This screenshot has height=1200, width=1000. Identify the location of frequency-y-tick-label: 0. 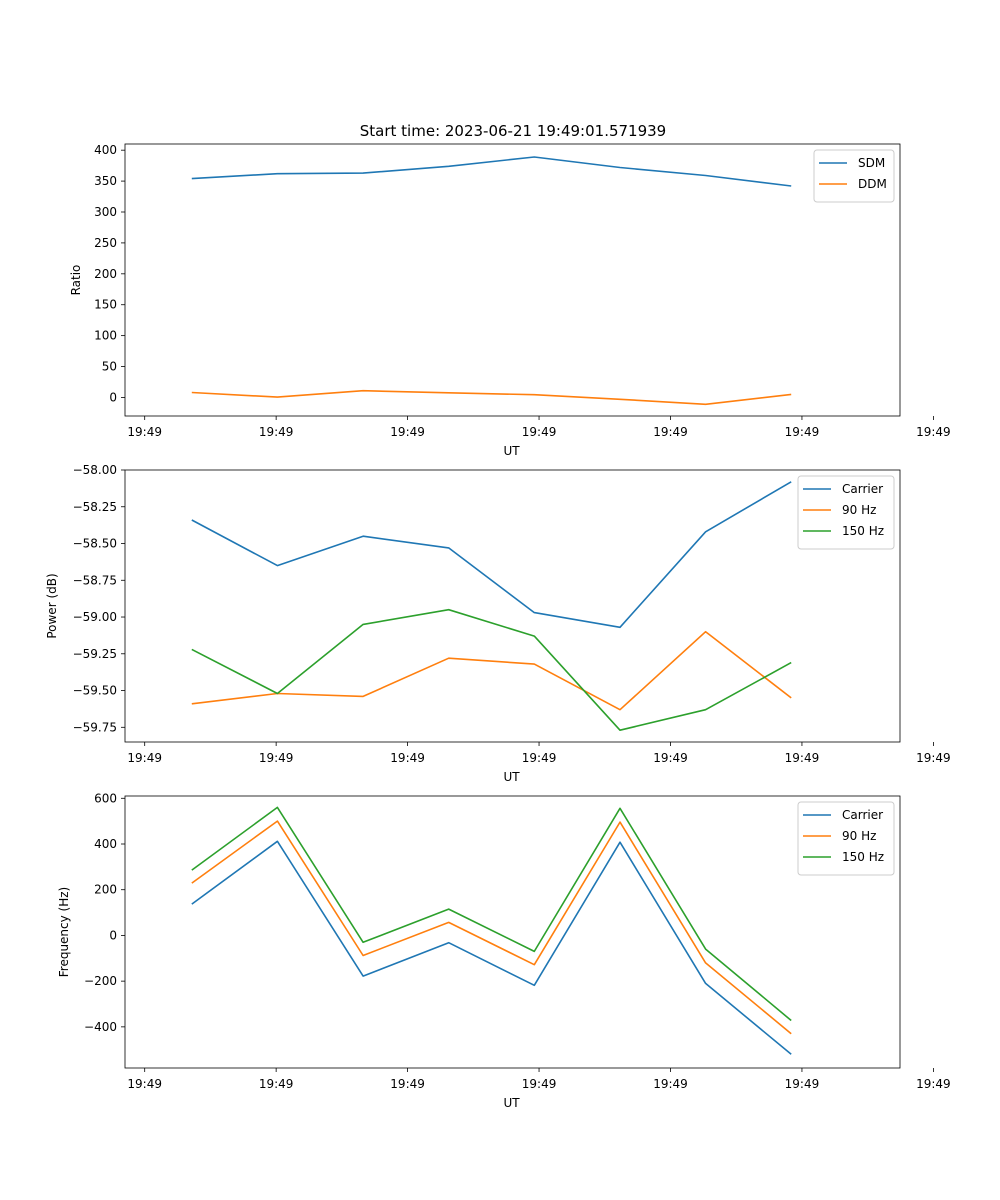
(113, 935).